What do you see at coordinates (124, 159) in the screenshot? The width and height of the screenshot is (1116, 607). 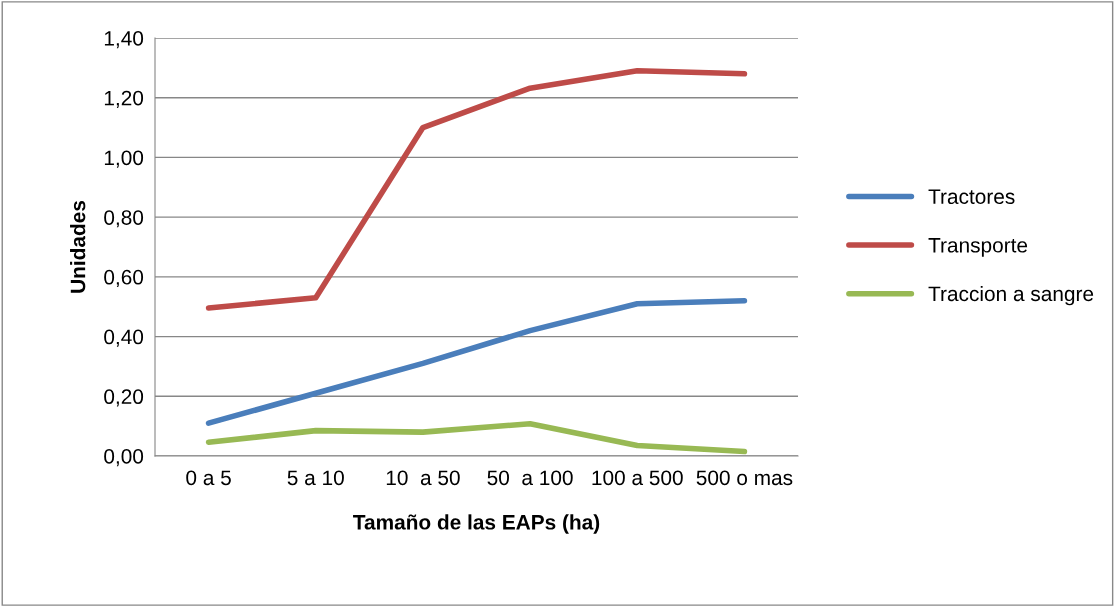 I see `y-tick-label: 1,00` at bounding box center [124, 159].